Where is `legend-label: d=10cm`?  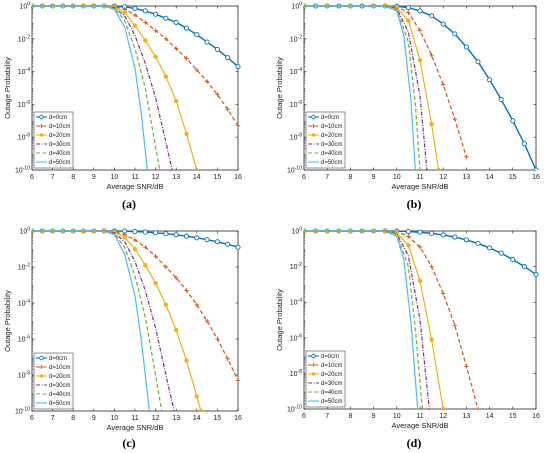
legend-label: d=10cm is located at coordinates (332, 366).